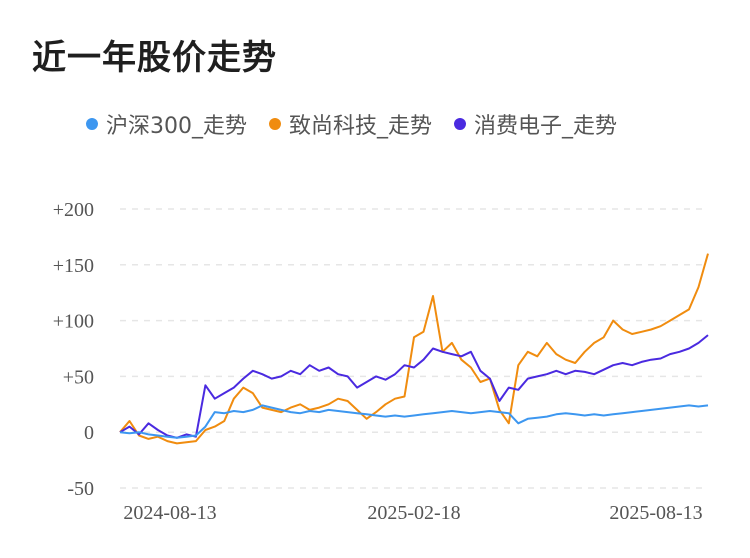  Describe the element at coordinates (413, 513) in the screenshot. I see `x-tick-label: 2025-02-18` at that location.